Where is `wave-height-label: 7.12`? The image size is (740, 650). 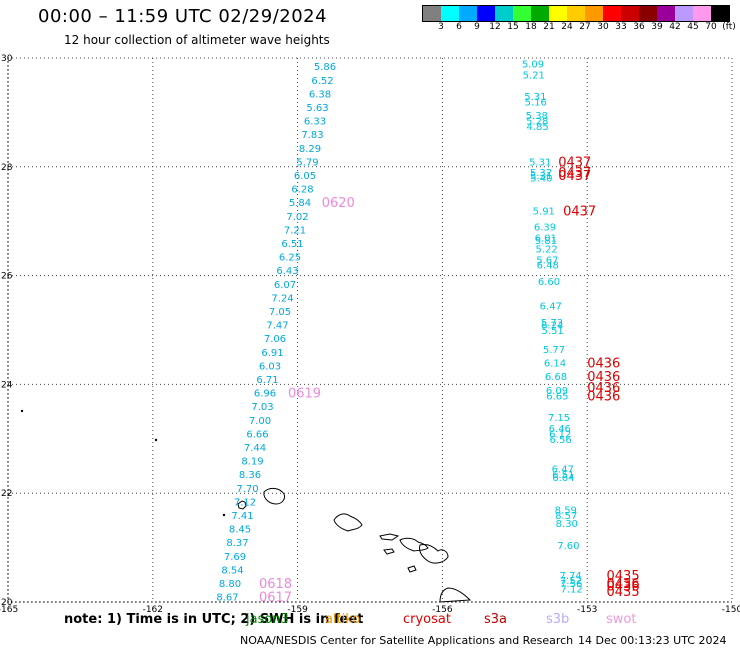 wave-height-label: 7.12 is located at coordinates (245, 502).